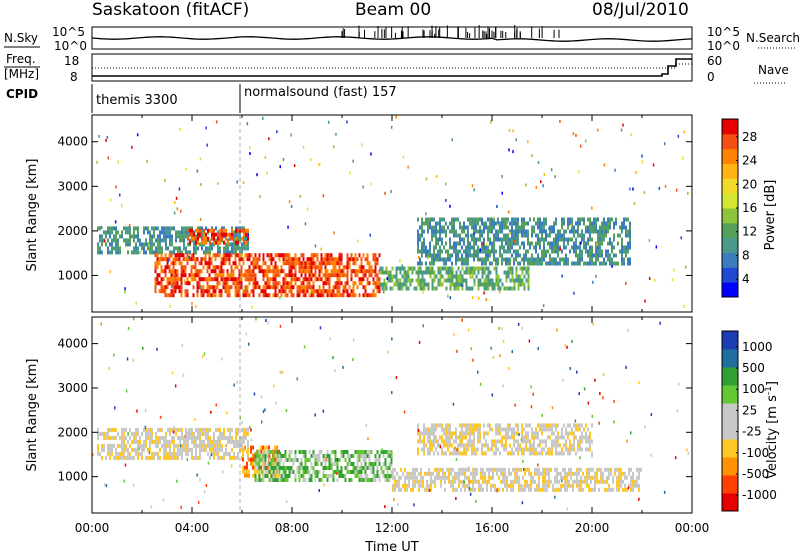 Image resolution: width=800 pixels, height=554 pixels. What do you see at coordinates (72, 432) in the screenshot?
I see `y-tick-label: 2000` at bounding box center [72, 432].